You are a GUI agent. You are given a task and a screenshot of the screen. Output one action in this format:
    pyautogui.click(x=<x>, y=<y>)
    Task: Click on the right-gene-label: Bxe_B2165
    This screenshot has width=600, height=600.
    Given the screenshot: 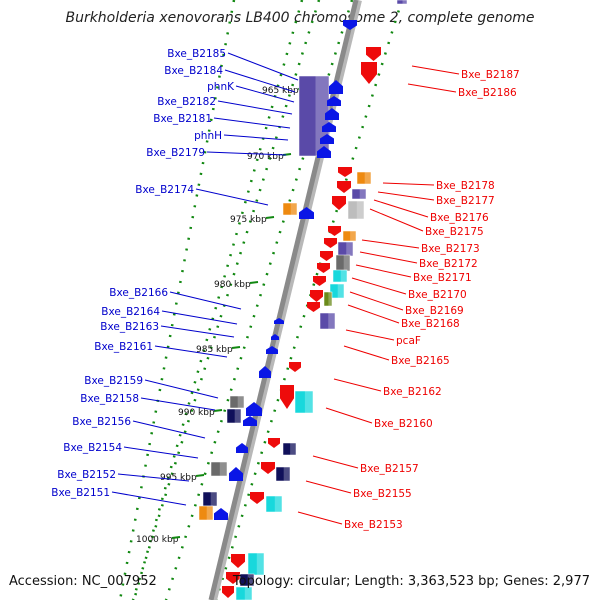 What is the action you would take?
    pyautogui.click(x=420, y=361)
    